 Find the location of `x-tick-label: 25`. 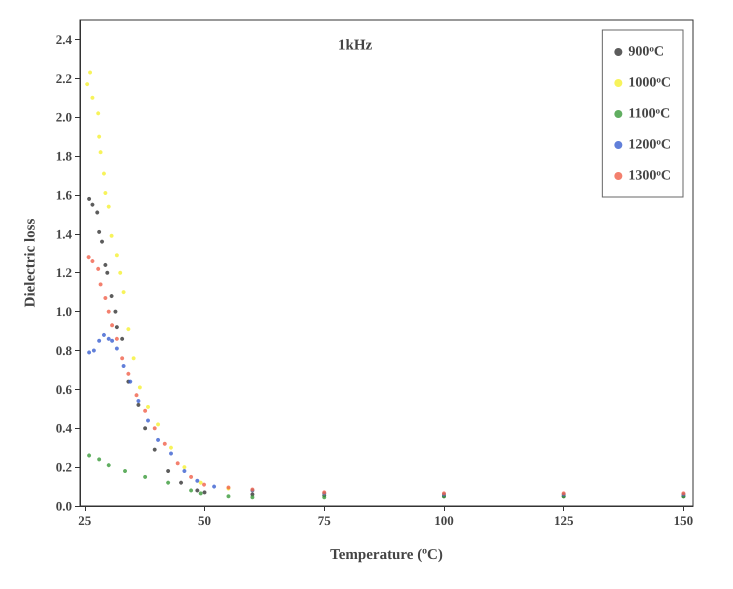

x-tick-label: 25 is located at coordinates (85, 520).